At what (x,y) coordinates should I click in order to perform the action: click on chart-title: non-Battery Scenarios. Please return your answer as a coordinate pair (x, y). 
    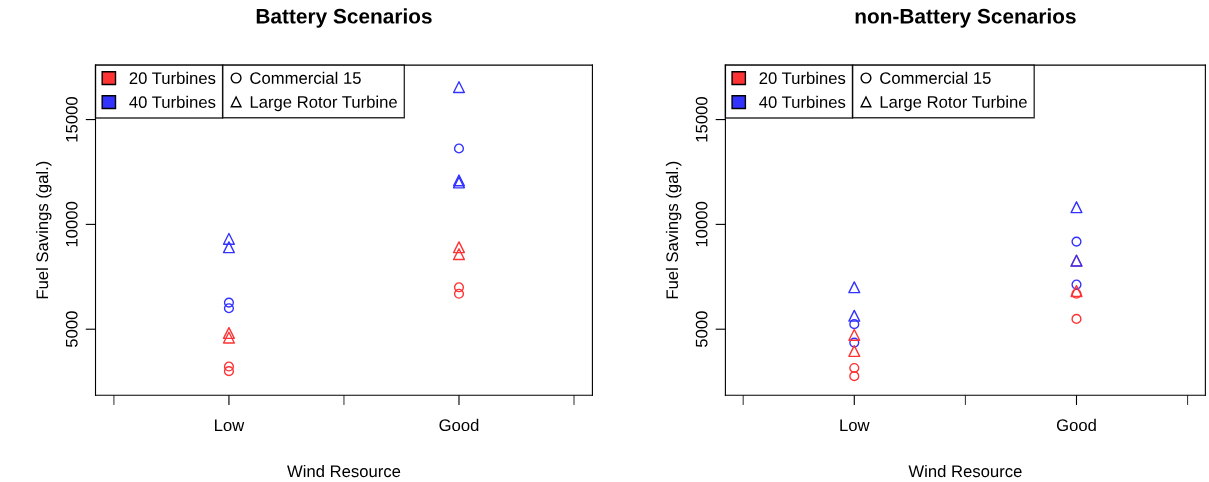
    Looking at the image, I should click on (965, 18).